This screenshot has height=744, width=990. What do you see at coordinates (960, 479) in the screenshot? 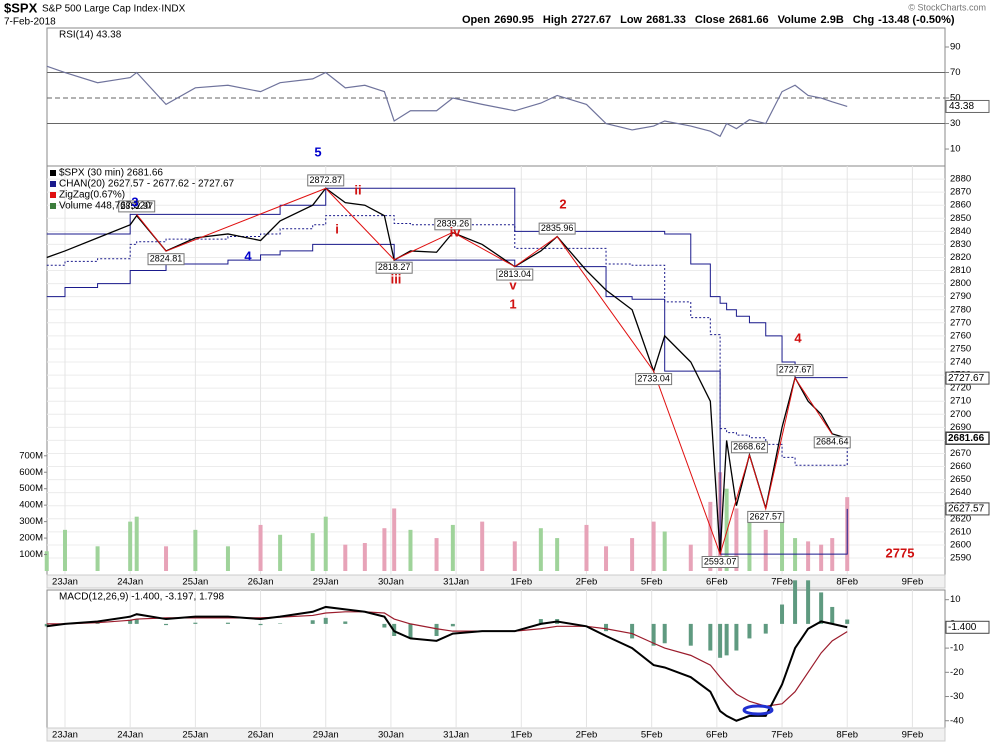
I see `y-tick-label: 2650` at bounding box center [960, 479].